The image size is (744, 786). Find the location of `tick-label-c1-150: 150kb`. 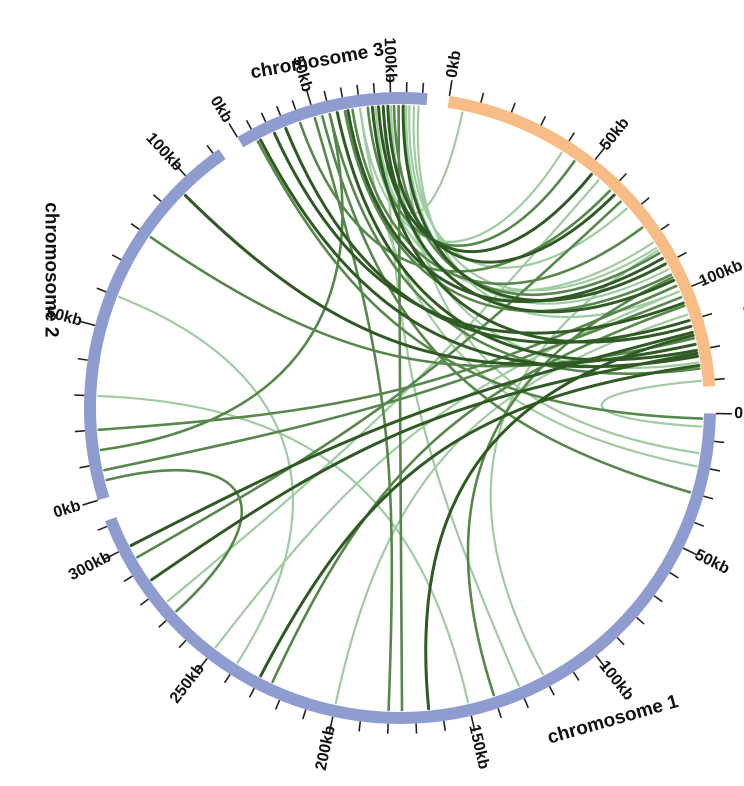

tick-label-c1-150: 150kb is located at coordinates (478, 747).